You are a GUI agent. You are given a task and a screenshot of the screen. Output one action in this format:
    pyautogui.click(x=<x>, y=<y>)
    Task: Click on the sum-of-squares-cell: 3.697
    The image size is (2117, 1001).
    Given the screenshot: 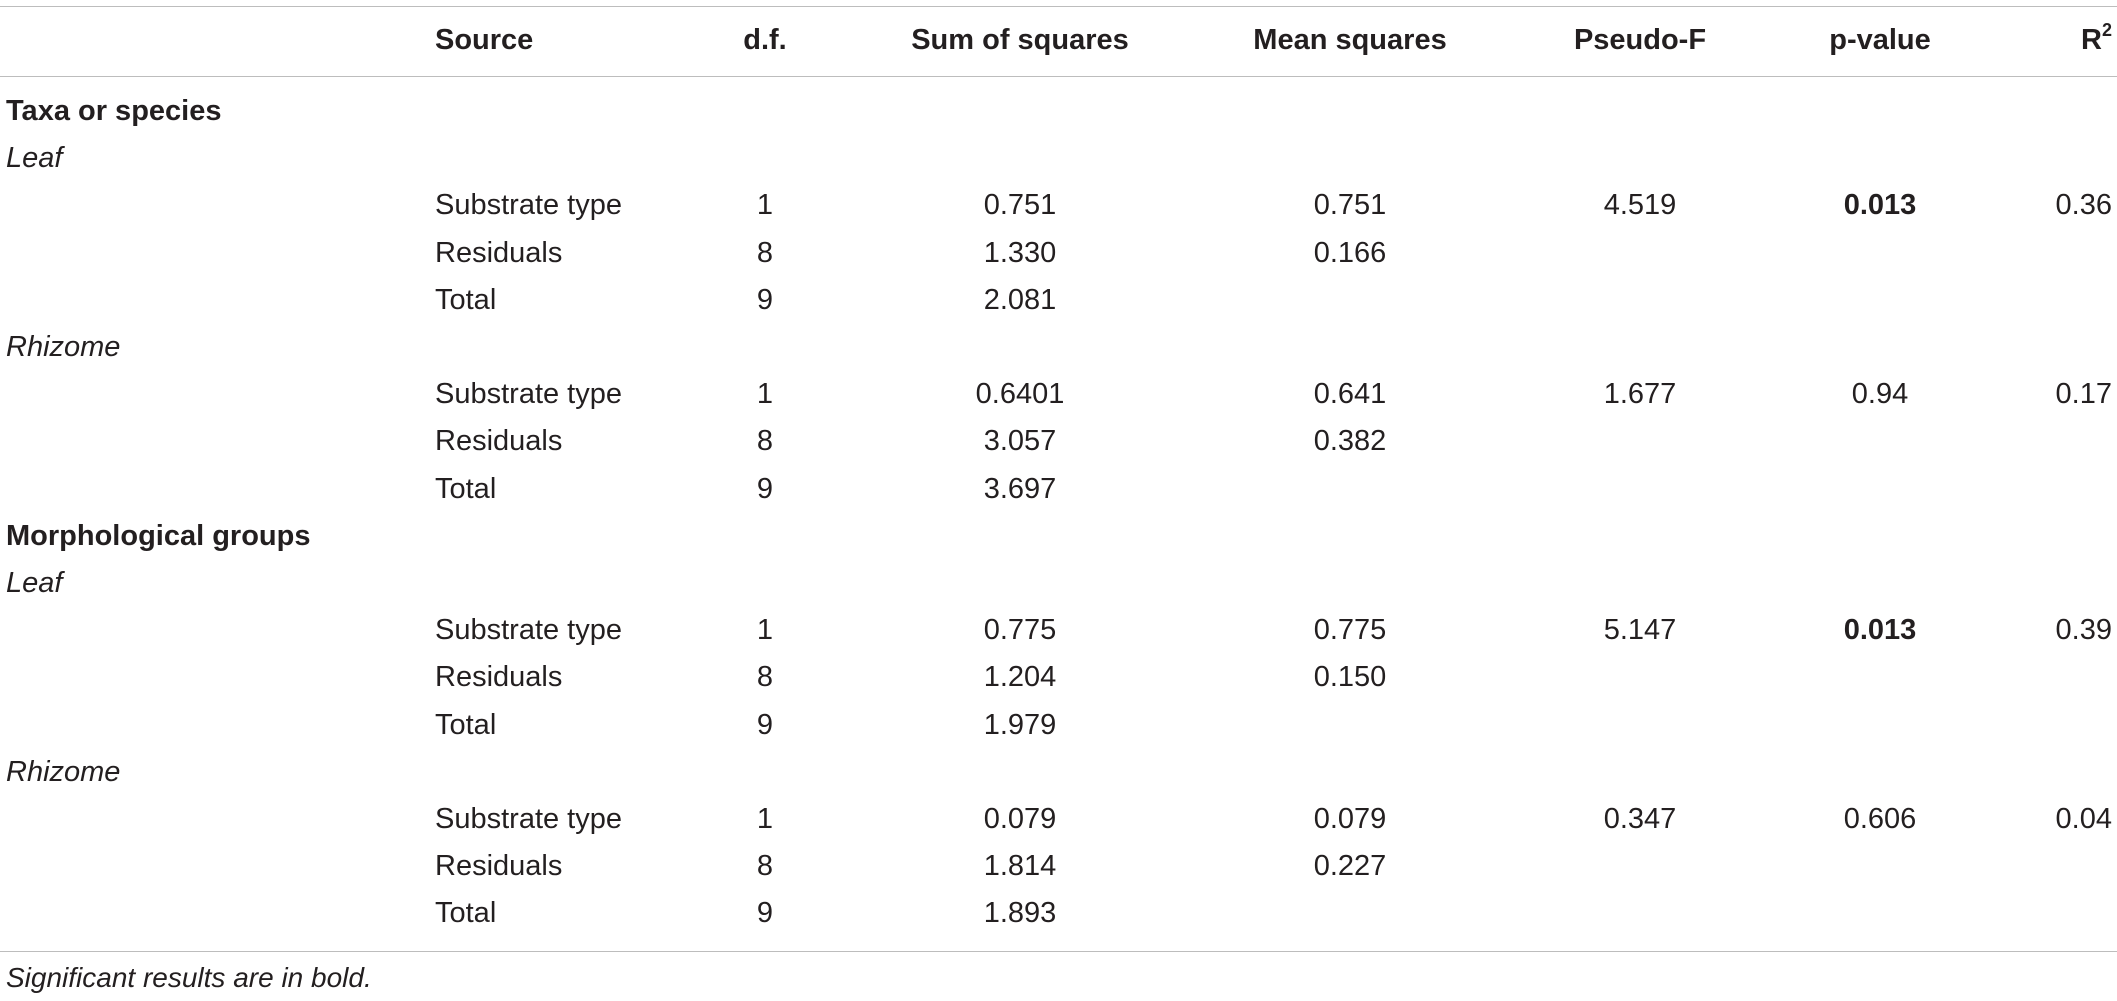 What is the action you would take?
    pyautogui.click(x=1020, y=489)
    